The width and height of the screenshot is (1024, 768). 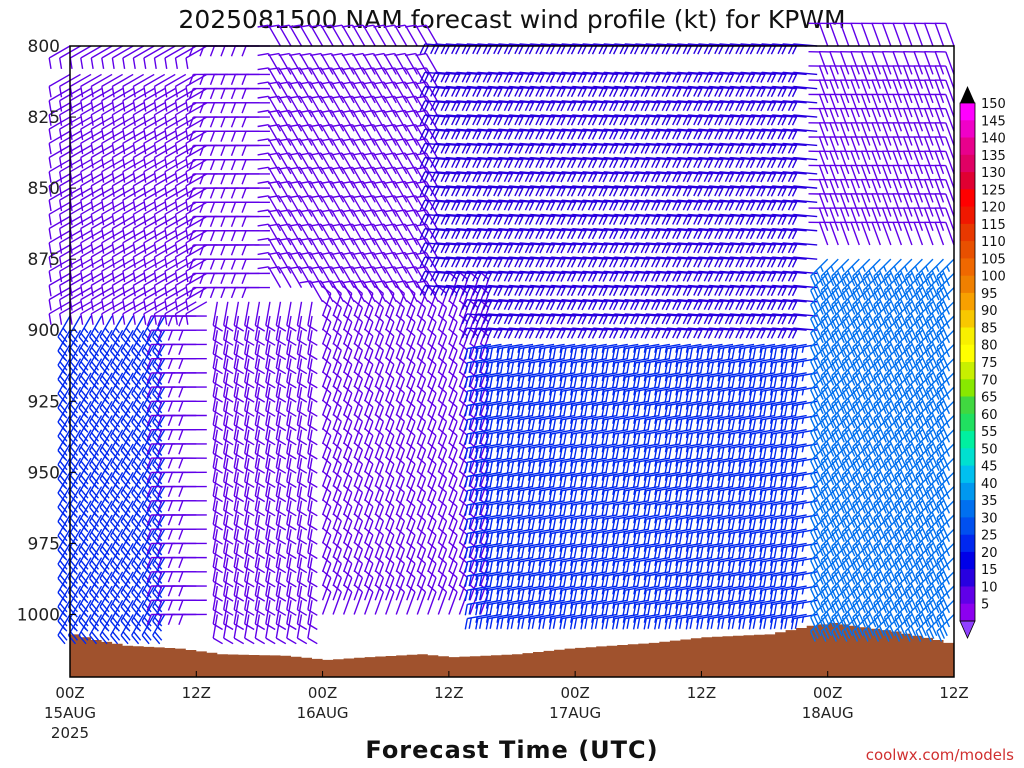 What do you see at coordinates (989, 311) in the screenshot?
I see `colorbar-label: 90` at bounding box center [989, 311].